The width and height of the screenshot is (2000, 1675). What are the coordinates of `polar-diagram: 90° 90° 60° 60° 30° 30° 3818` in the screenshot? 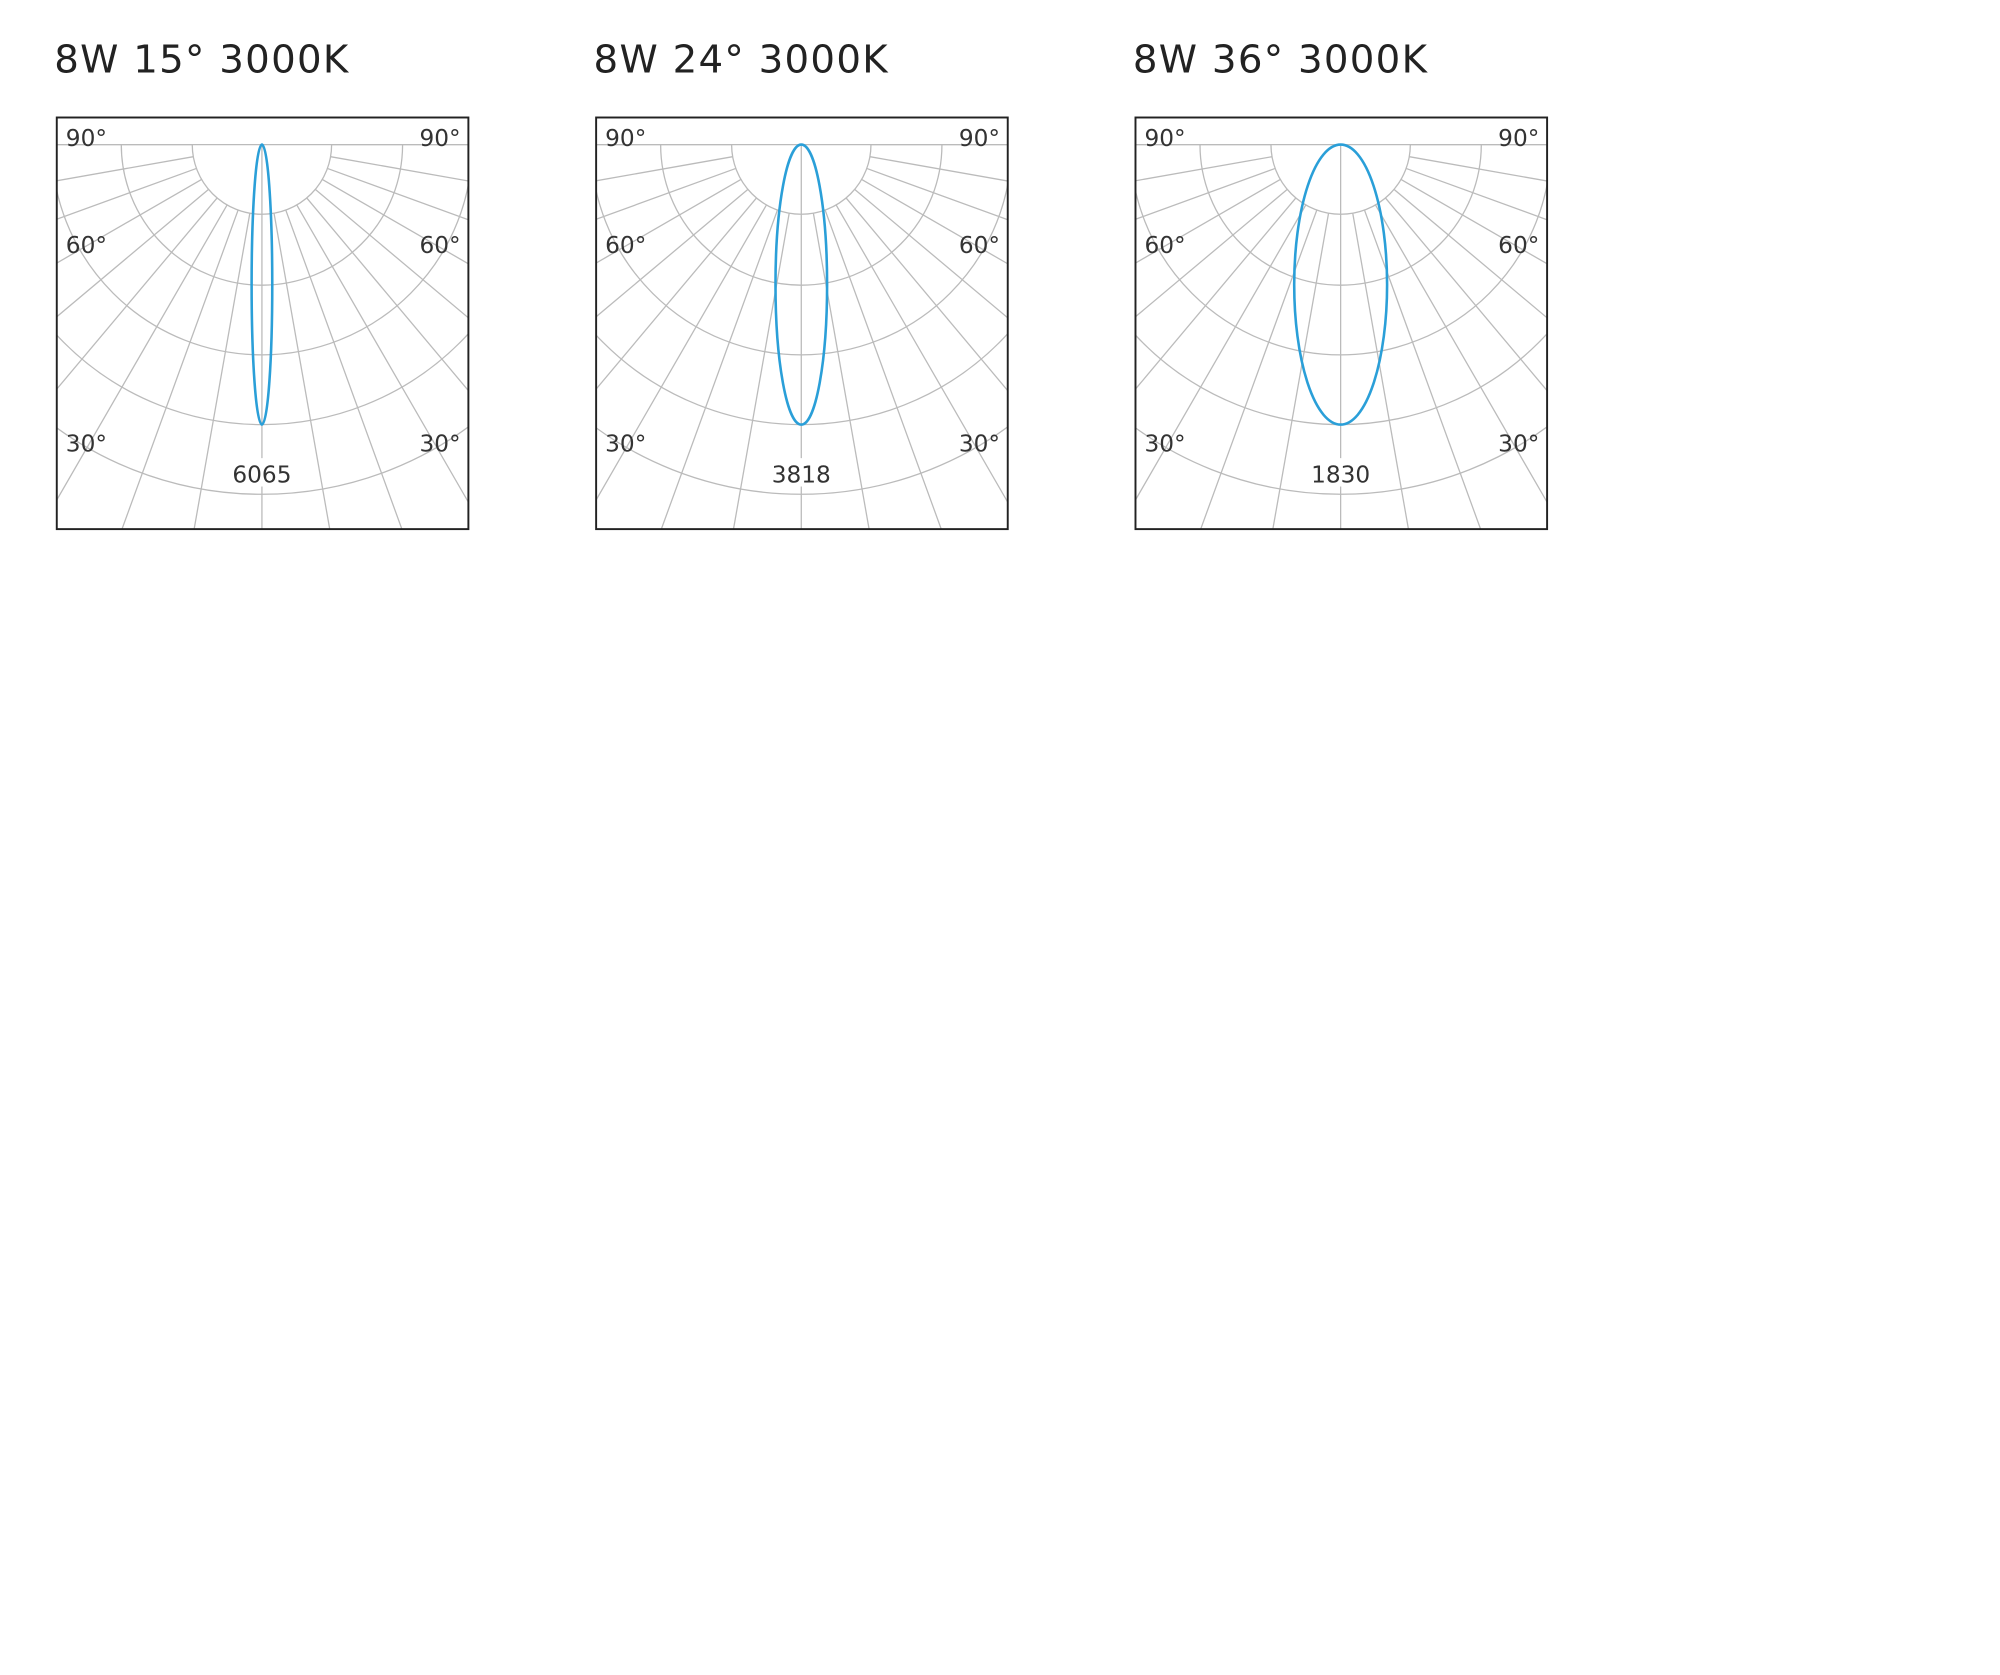 It's located at (802, 323).